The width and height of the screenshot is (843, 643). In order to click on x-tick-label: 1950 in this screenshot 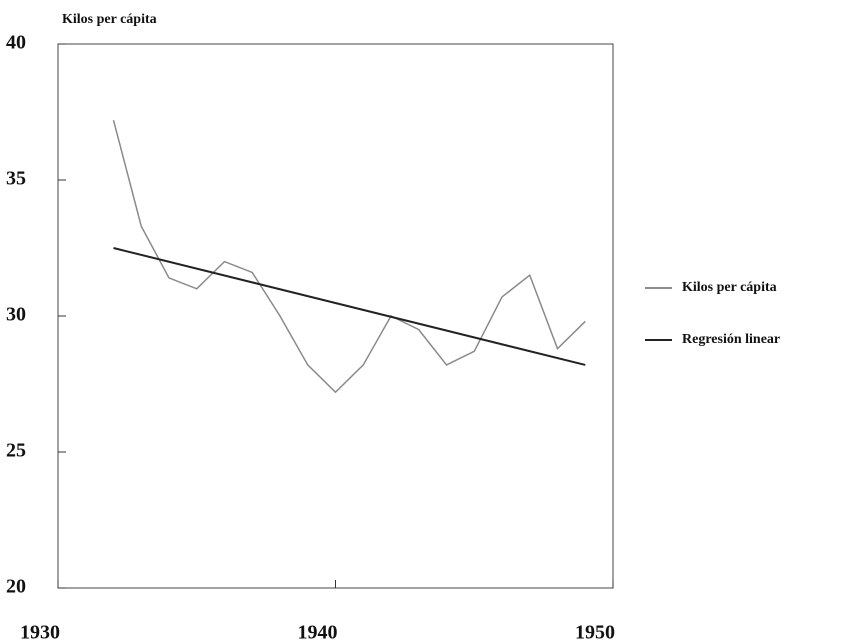, I will do `click(595, 632)`.